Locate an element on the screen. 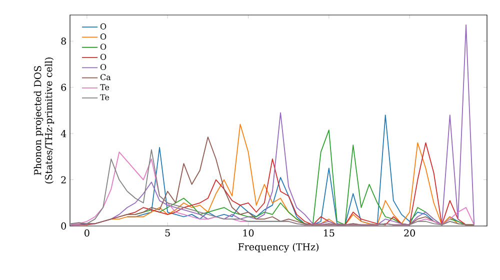  y-axis-title: Phonon projected DOS (States/THz·primitive cell) is located at coordinates (44, 121).